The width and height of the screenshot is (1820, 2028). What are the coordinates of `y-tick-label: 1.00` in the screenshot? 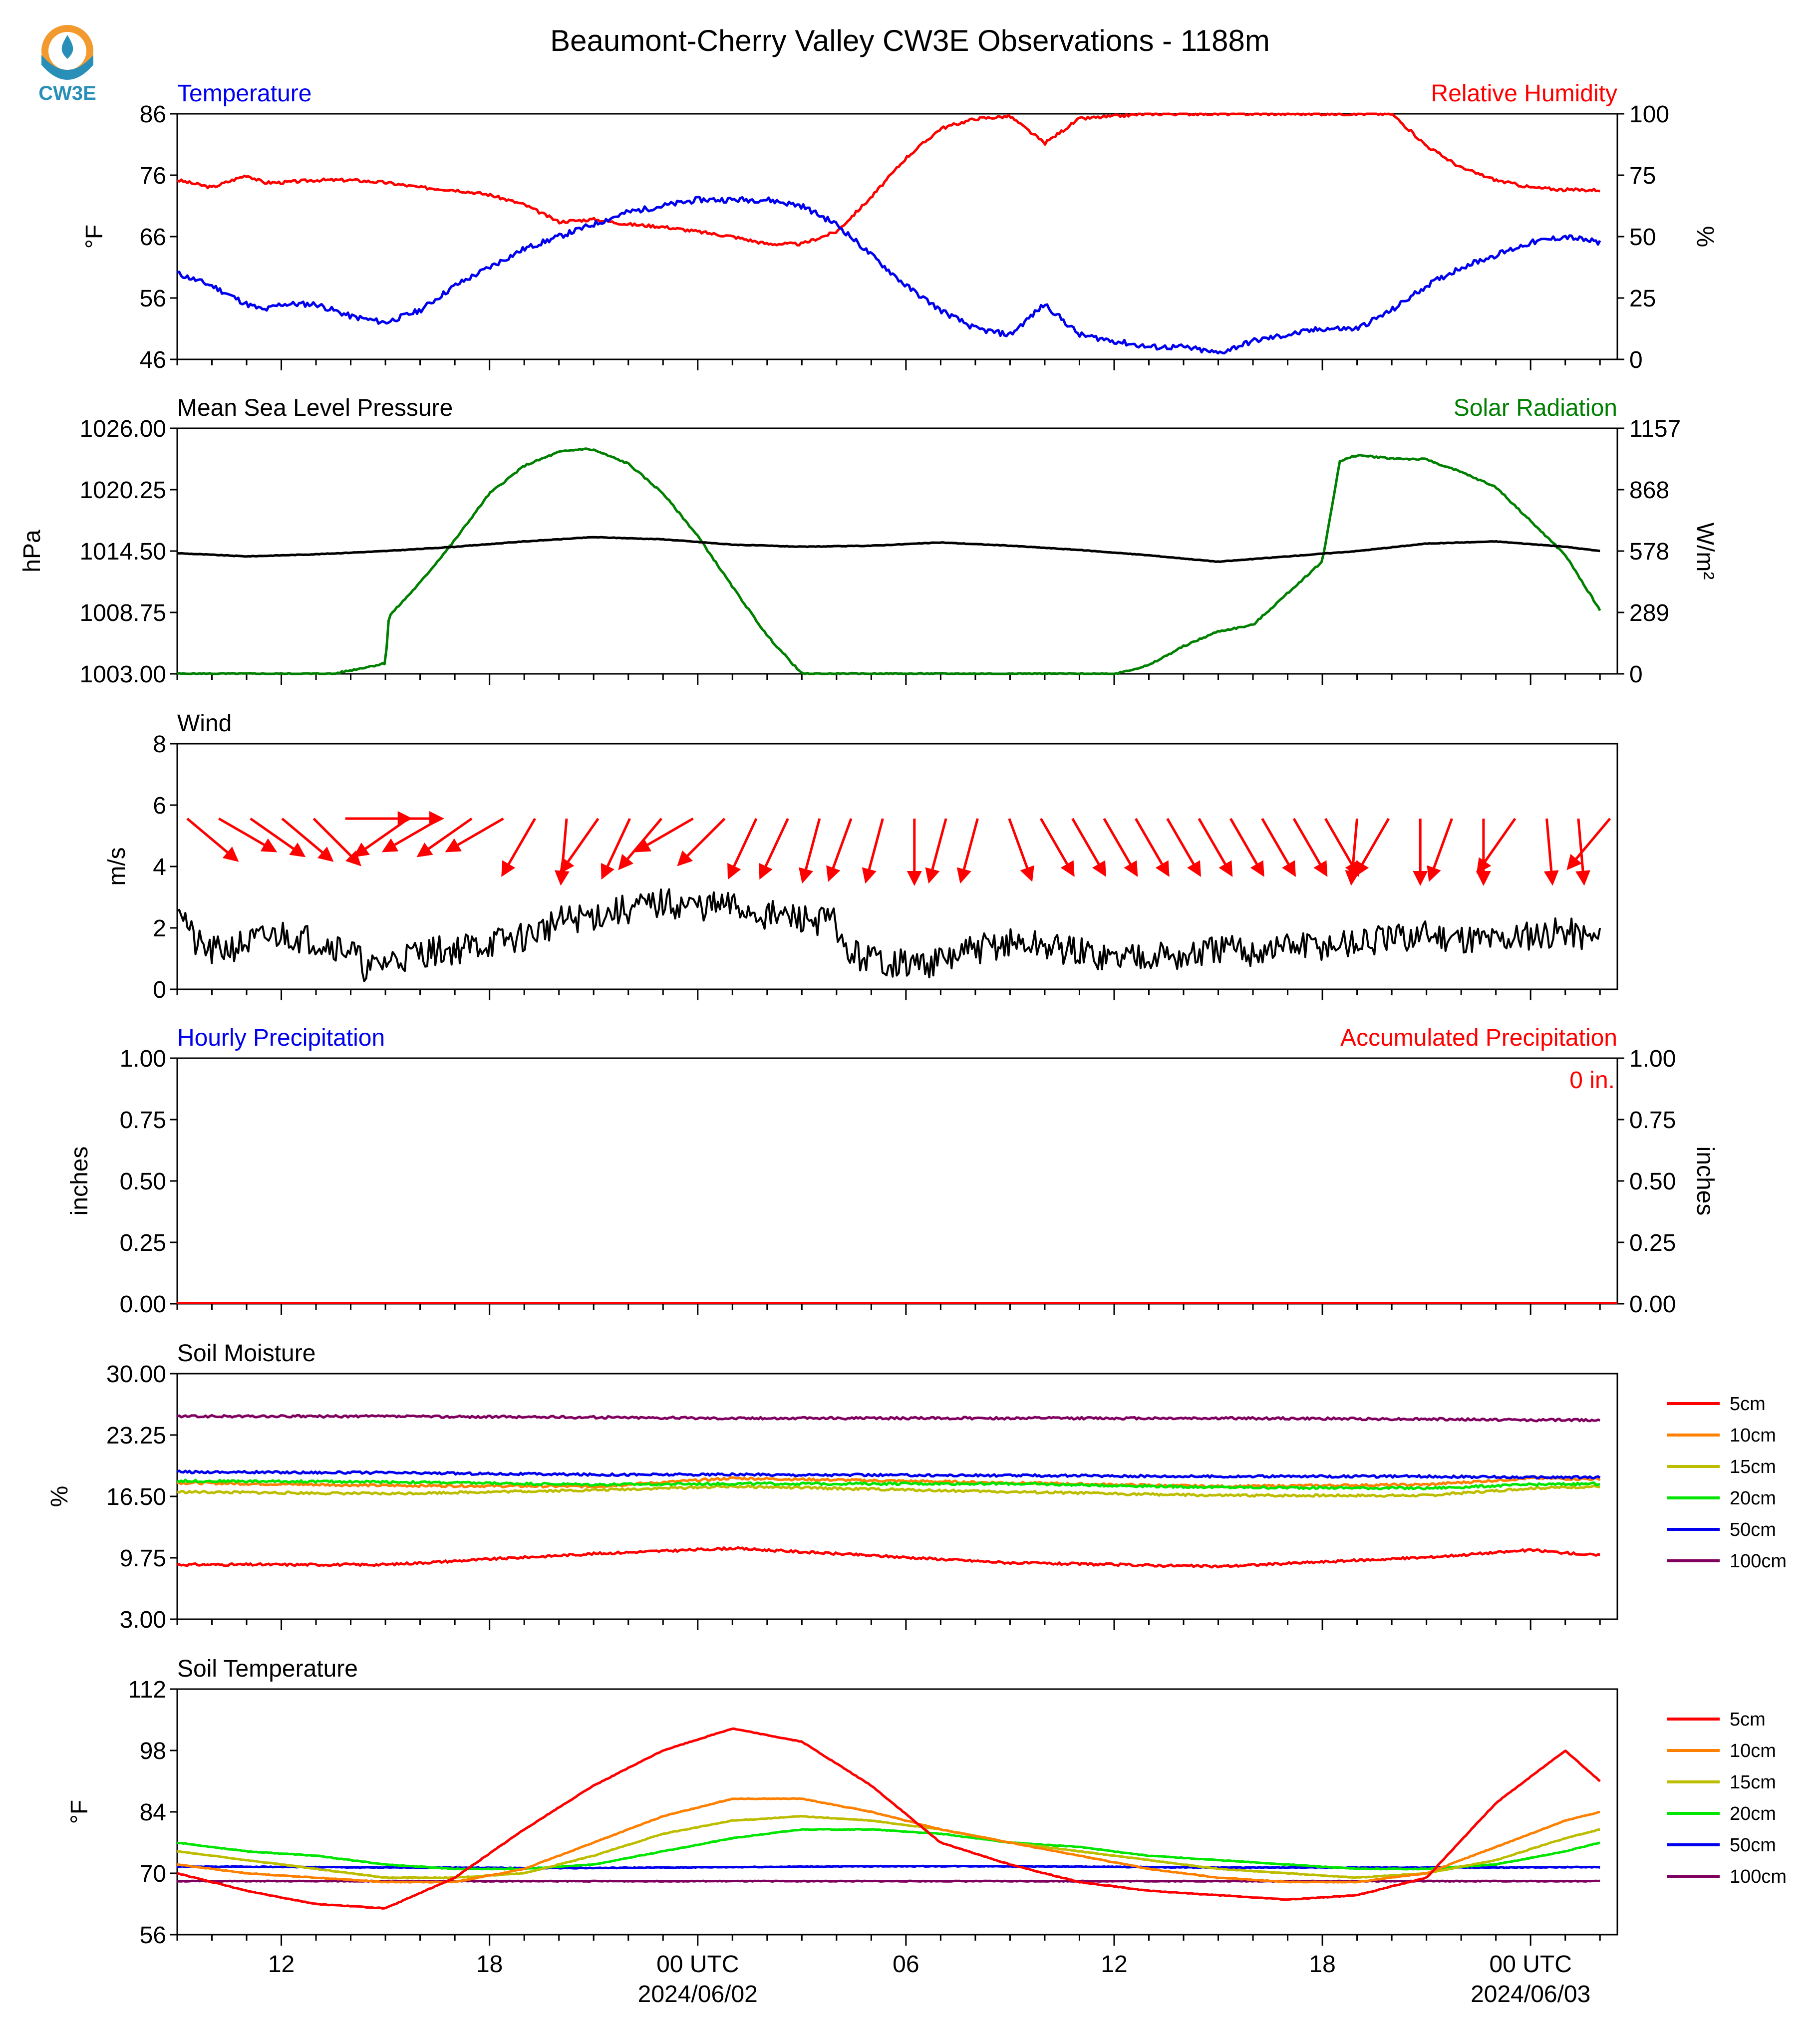 It's located at (143, 1059).